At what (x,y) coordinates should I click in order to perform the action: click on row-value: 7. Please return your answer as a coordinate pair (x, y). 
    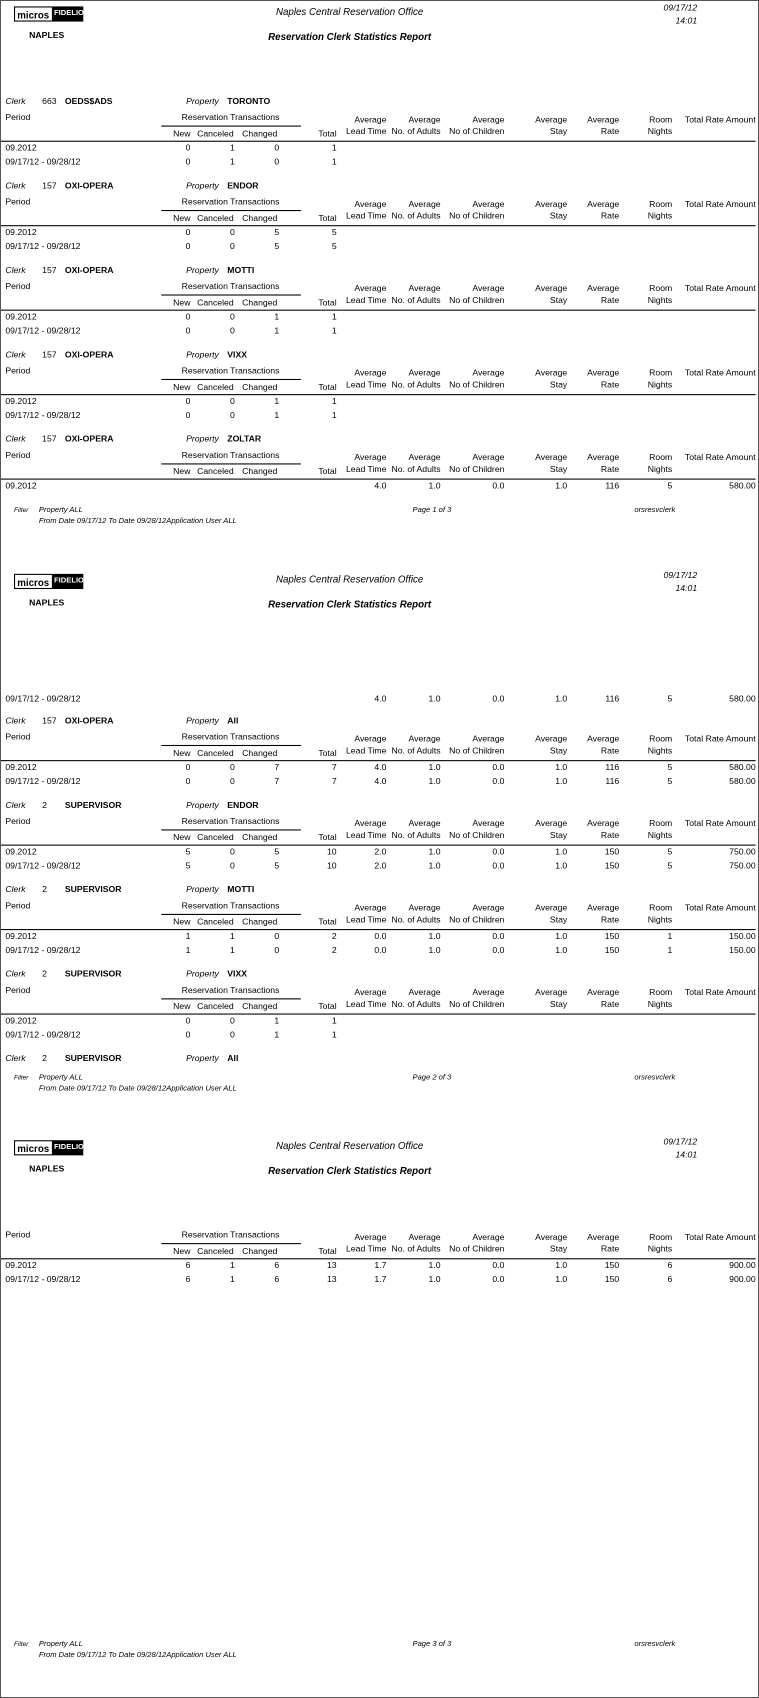
    Looking at the image, I should click on (334, 781).